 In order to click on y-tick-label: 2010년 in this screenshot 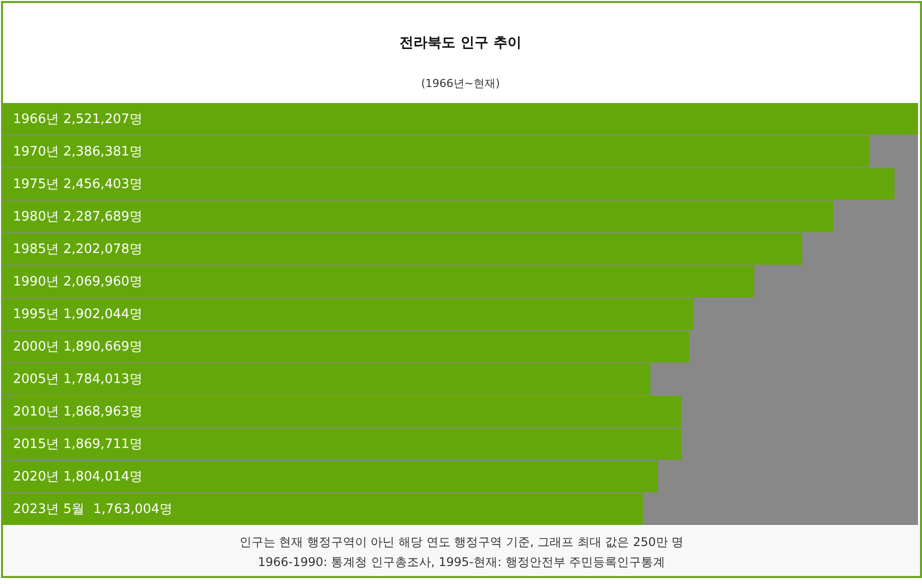, I will do `click(36, 412)`.